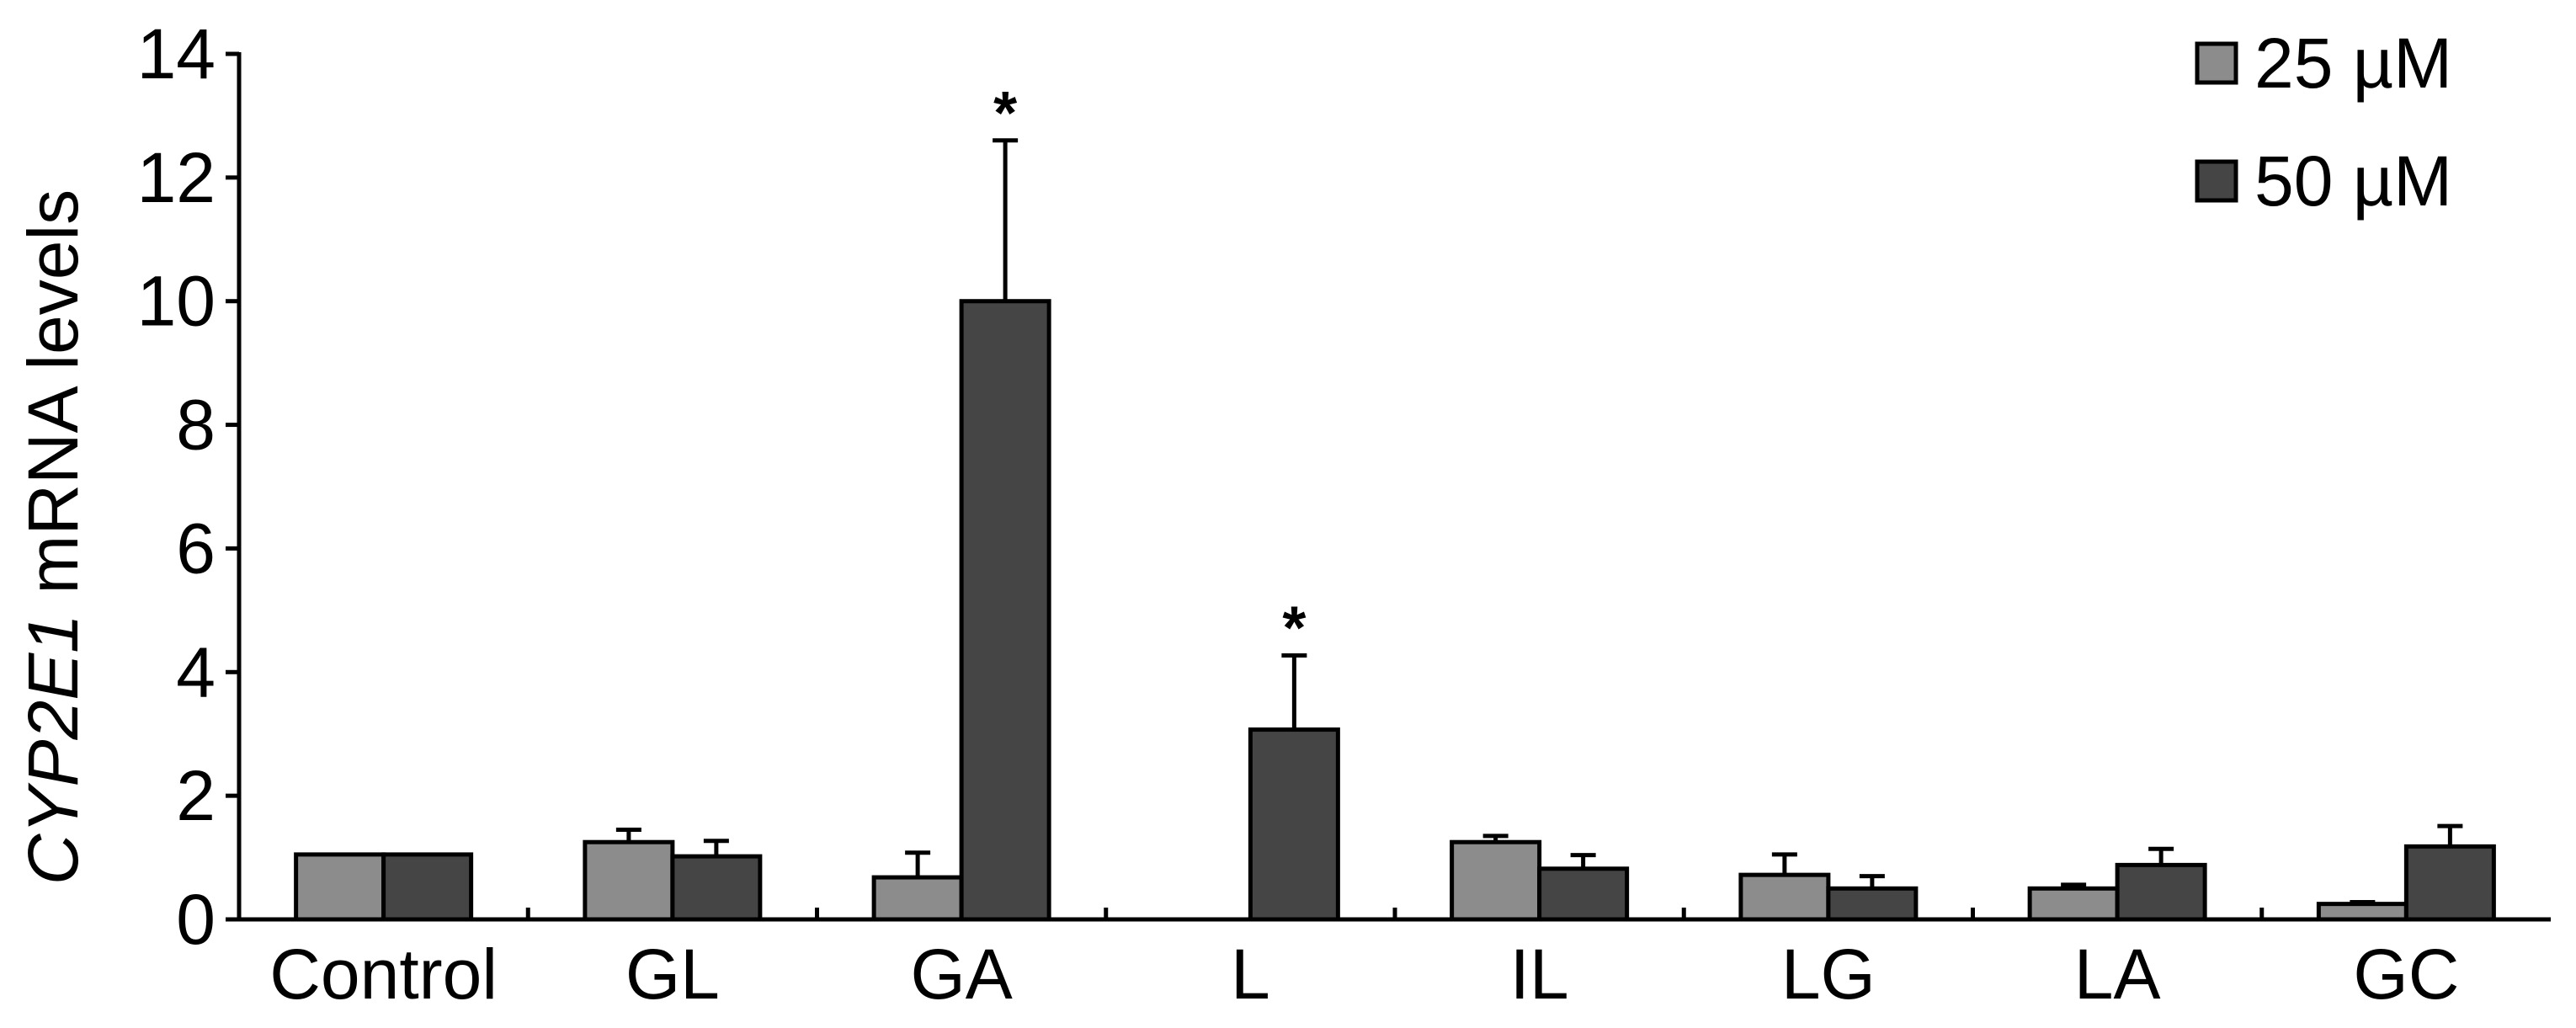 The height and width of the screenshot is (1028, 2576). What do you see at coordinates (176, 177) in the screenshot?
I see `y-tick-label-6: 12` at bounding box center [176, 177].